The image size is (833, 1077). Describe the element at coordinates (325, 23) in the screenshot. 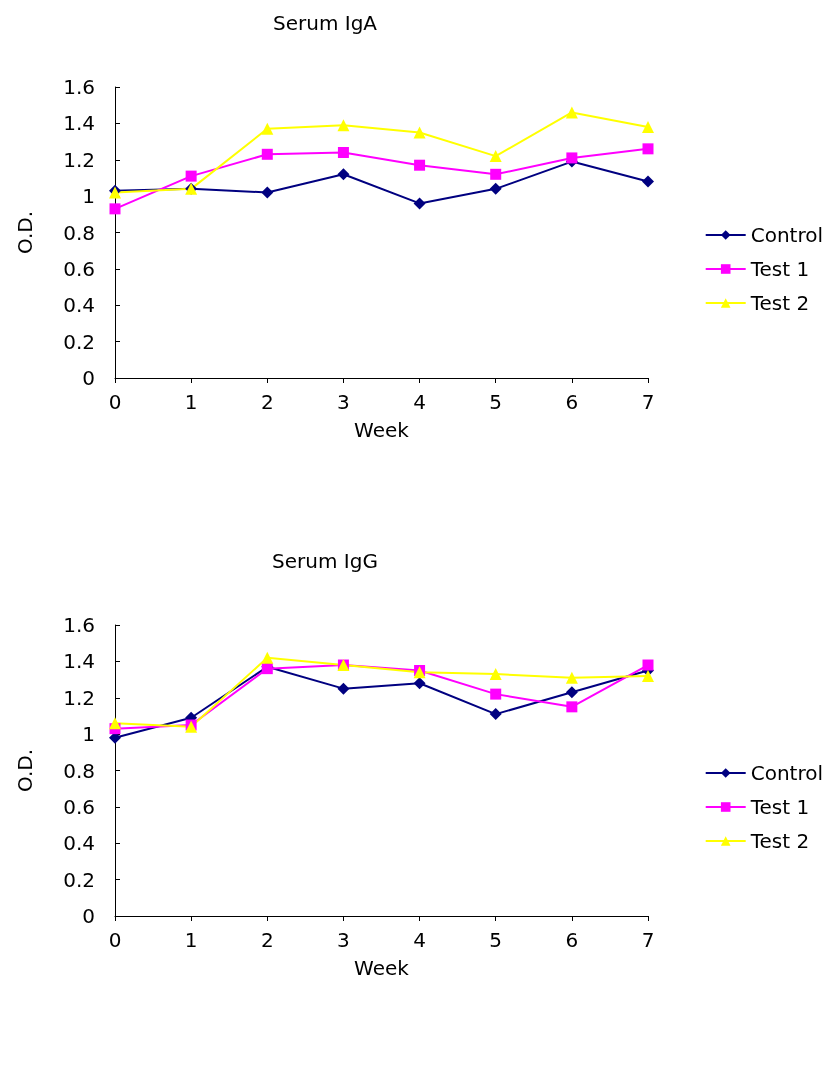

I see `chart-title: Serum IgA` at that location.